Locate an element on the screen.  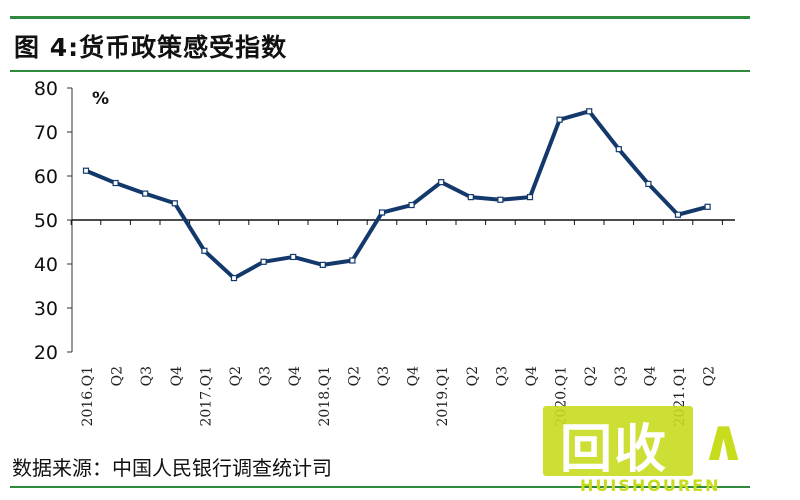
y-tick-label: 60 is located at coordinates (46, 177).